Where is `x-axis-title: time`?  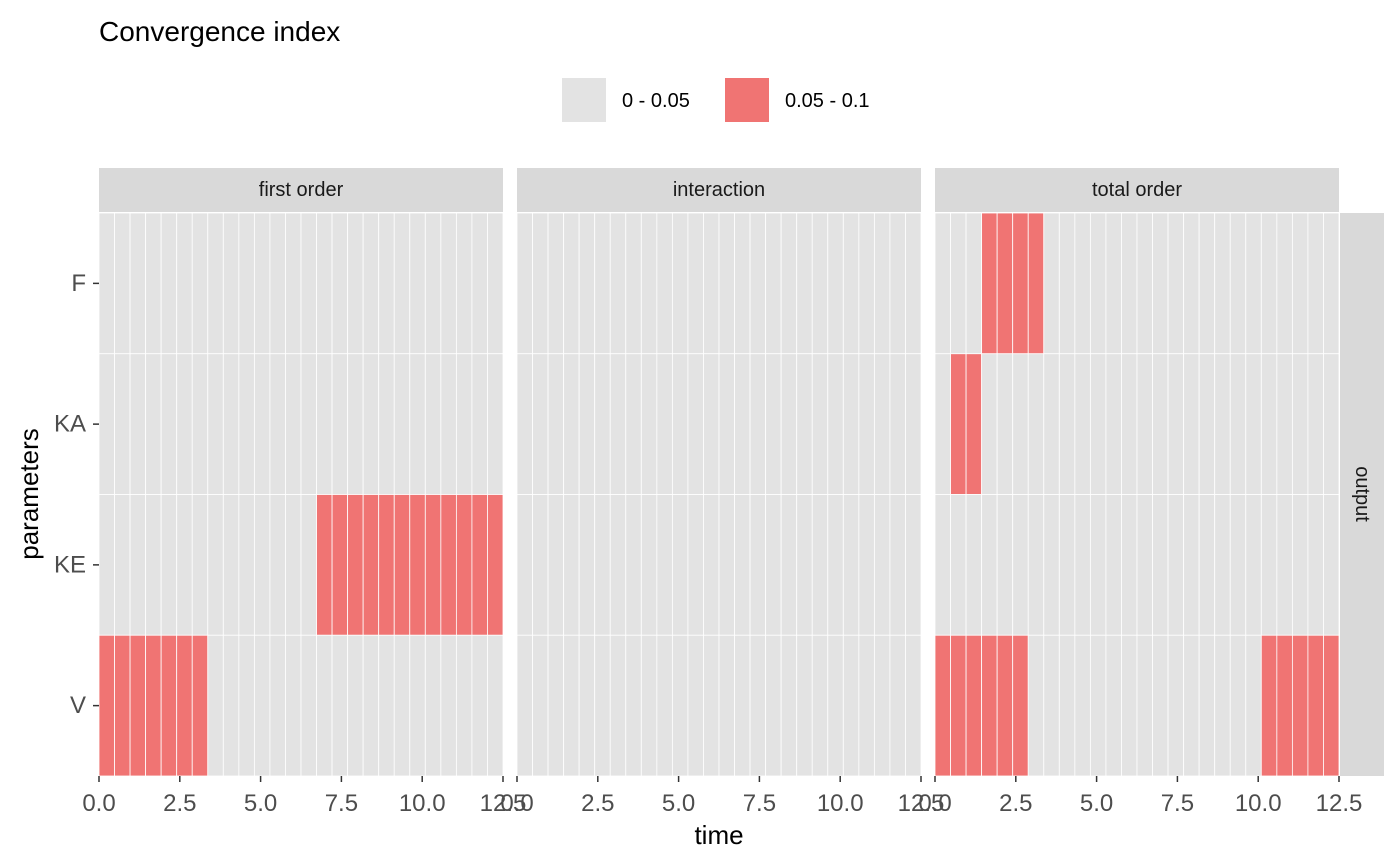
x-axis-title: time is located at coordinates (718, 835).